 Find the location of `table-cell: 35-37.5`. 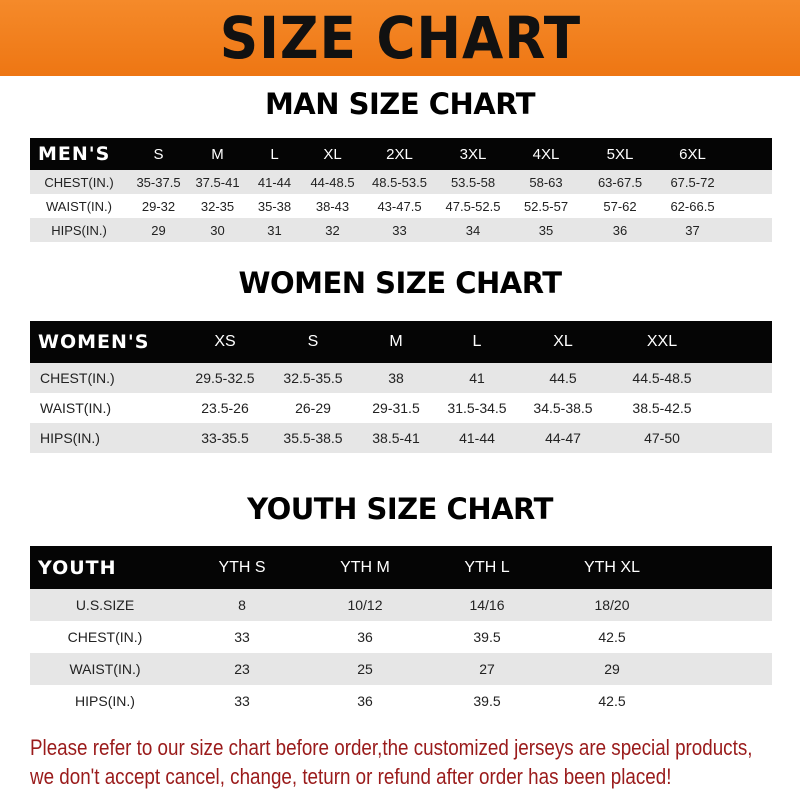

table-cell: 35-37.5 is located at coordinates (158, 182).